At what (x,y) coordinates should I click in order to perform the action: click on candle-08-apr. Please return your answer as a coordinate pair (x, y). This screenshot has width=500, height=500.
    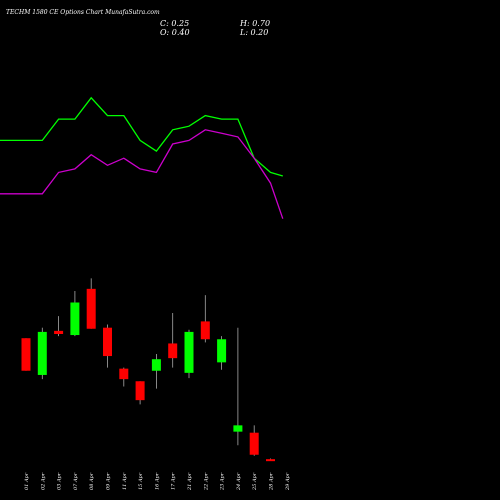
    Looking at the image, I should click on (91, 303).